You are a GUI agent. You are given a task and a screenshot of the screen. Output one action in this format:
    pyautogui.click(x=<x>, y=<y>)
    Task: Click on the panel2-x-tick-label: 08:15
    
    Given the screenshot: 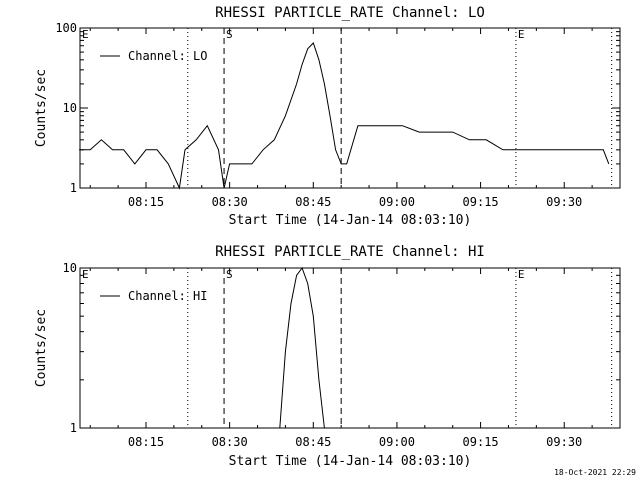 What is the action you would take?
    pyautogui.click(x=146, y=442)
    